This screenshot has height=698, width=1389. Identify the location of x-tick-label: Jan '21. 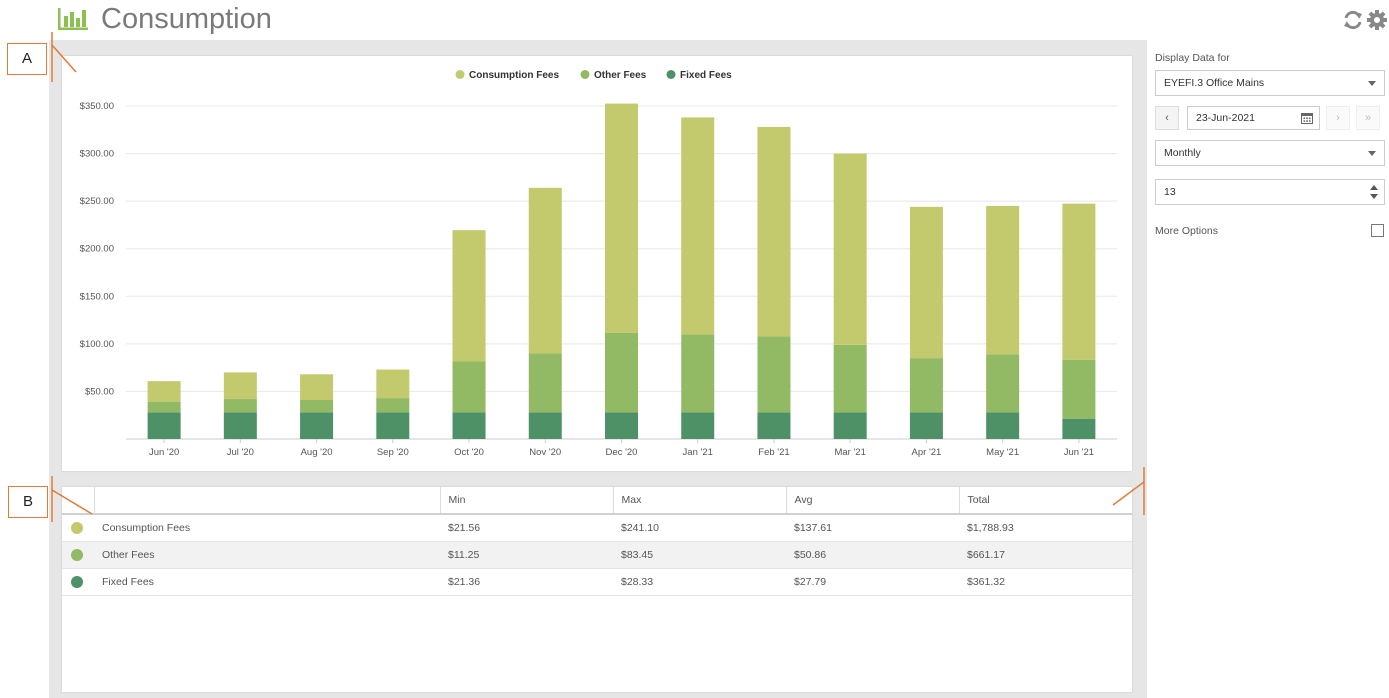
(698, 452).